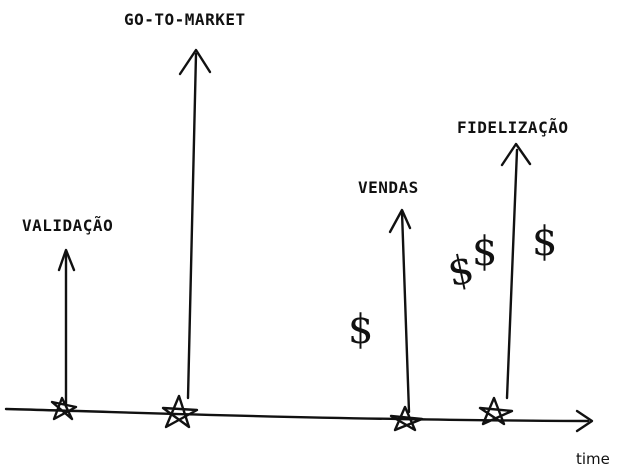 Image resolution: width=631 pixels, height=475 pixels. I want to click on milestone-label: VENDAS, so click(388, 187).